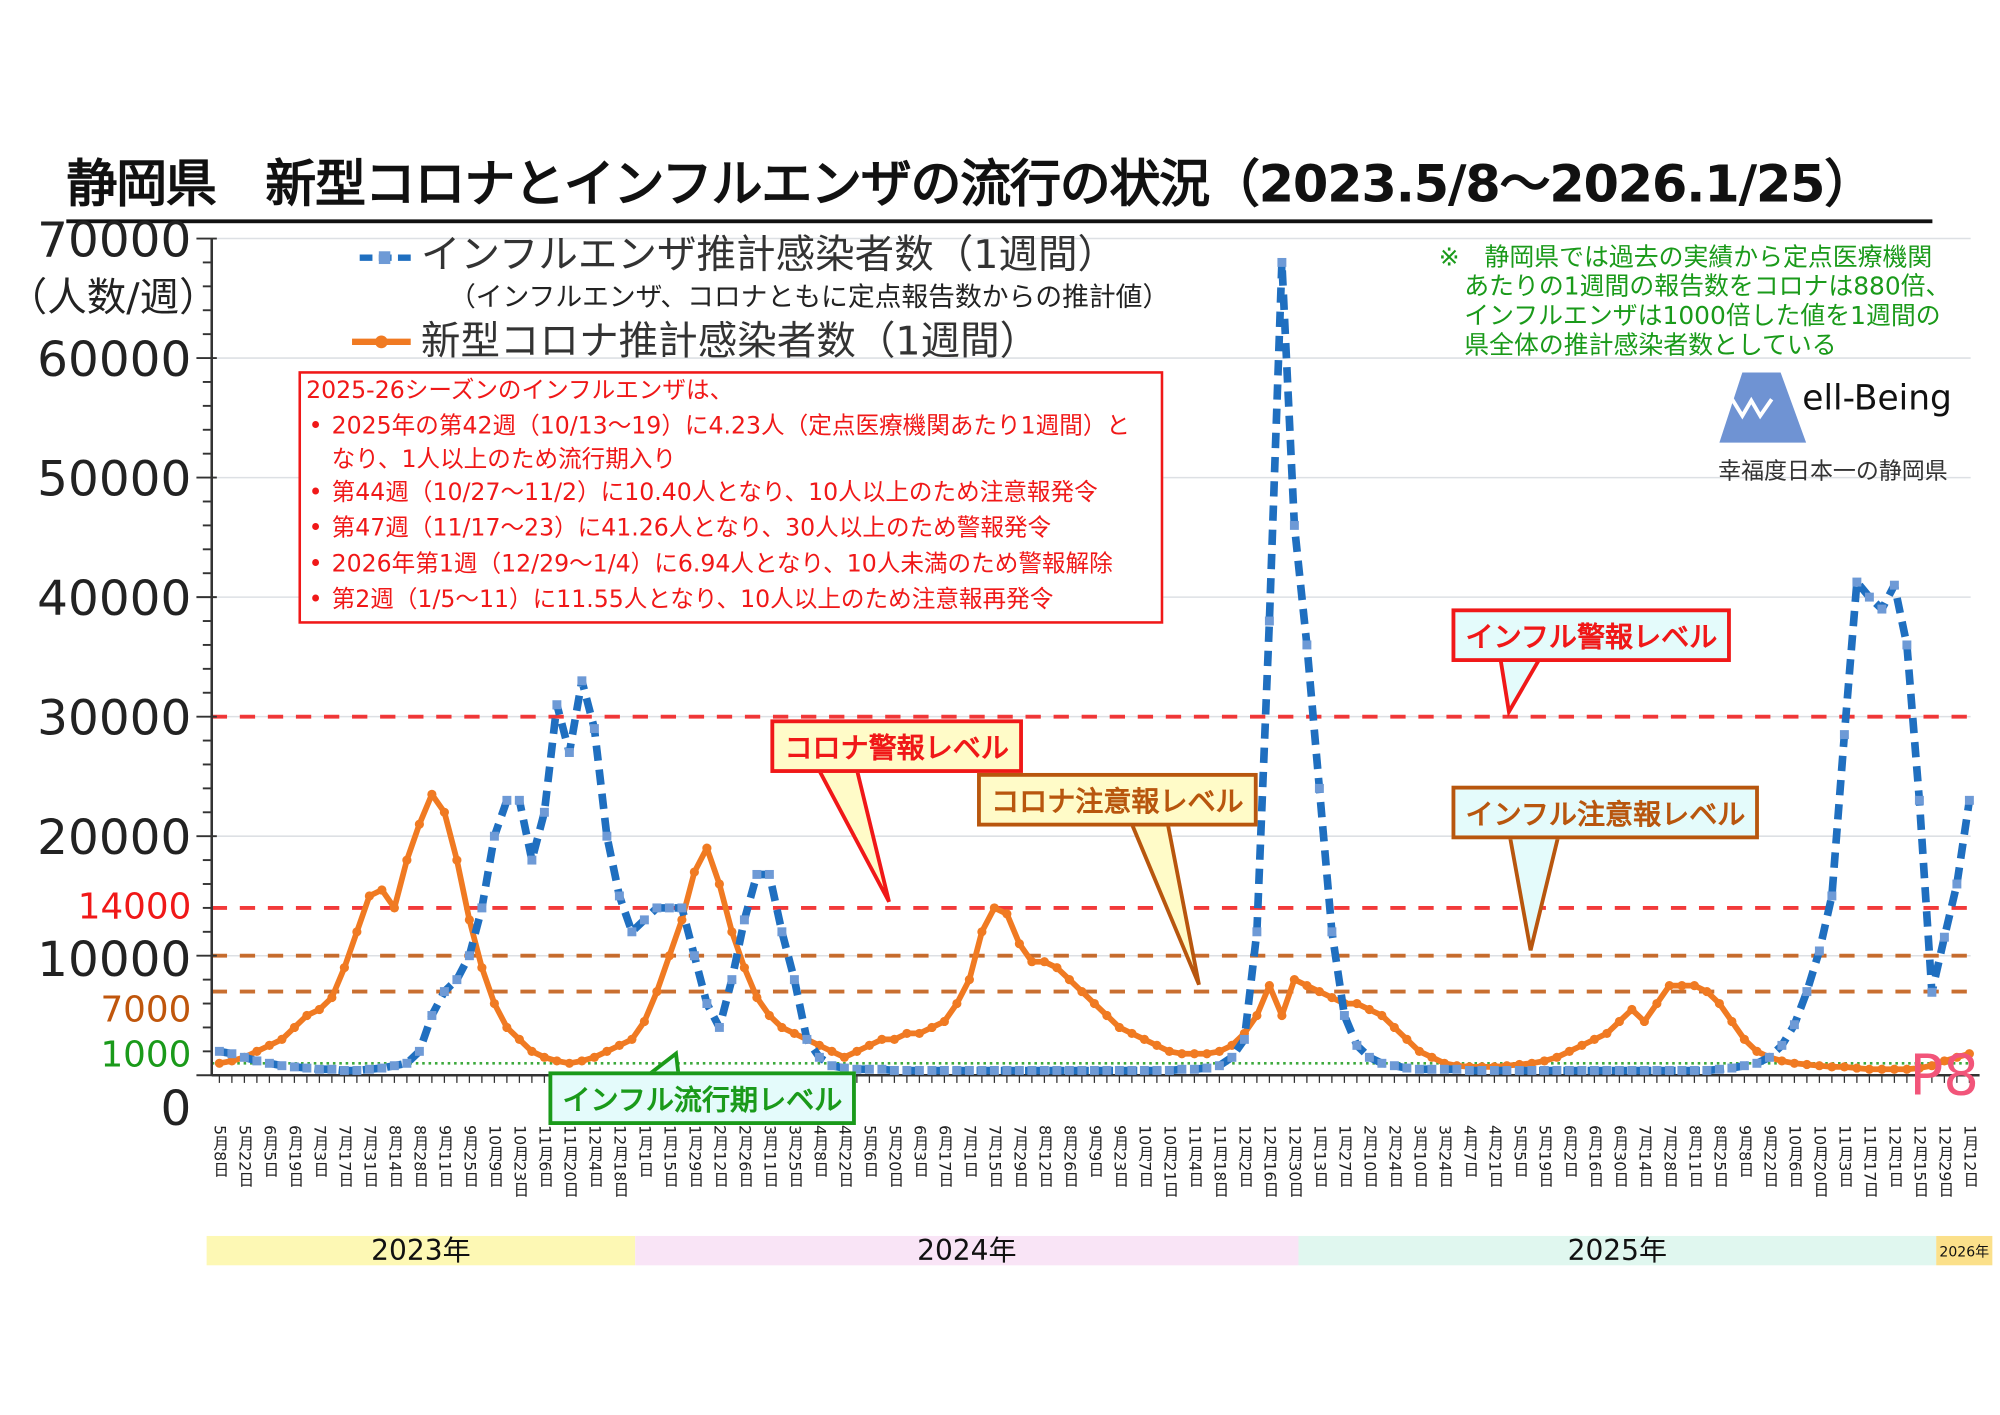 The image size is (2000, 1415). I want to click on x-tick-label: 5月8日, so click(220, 1151).